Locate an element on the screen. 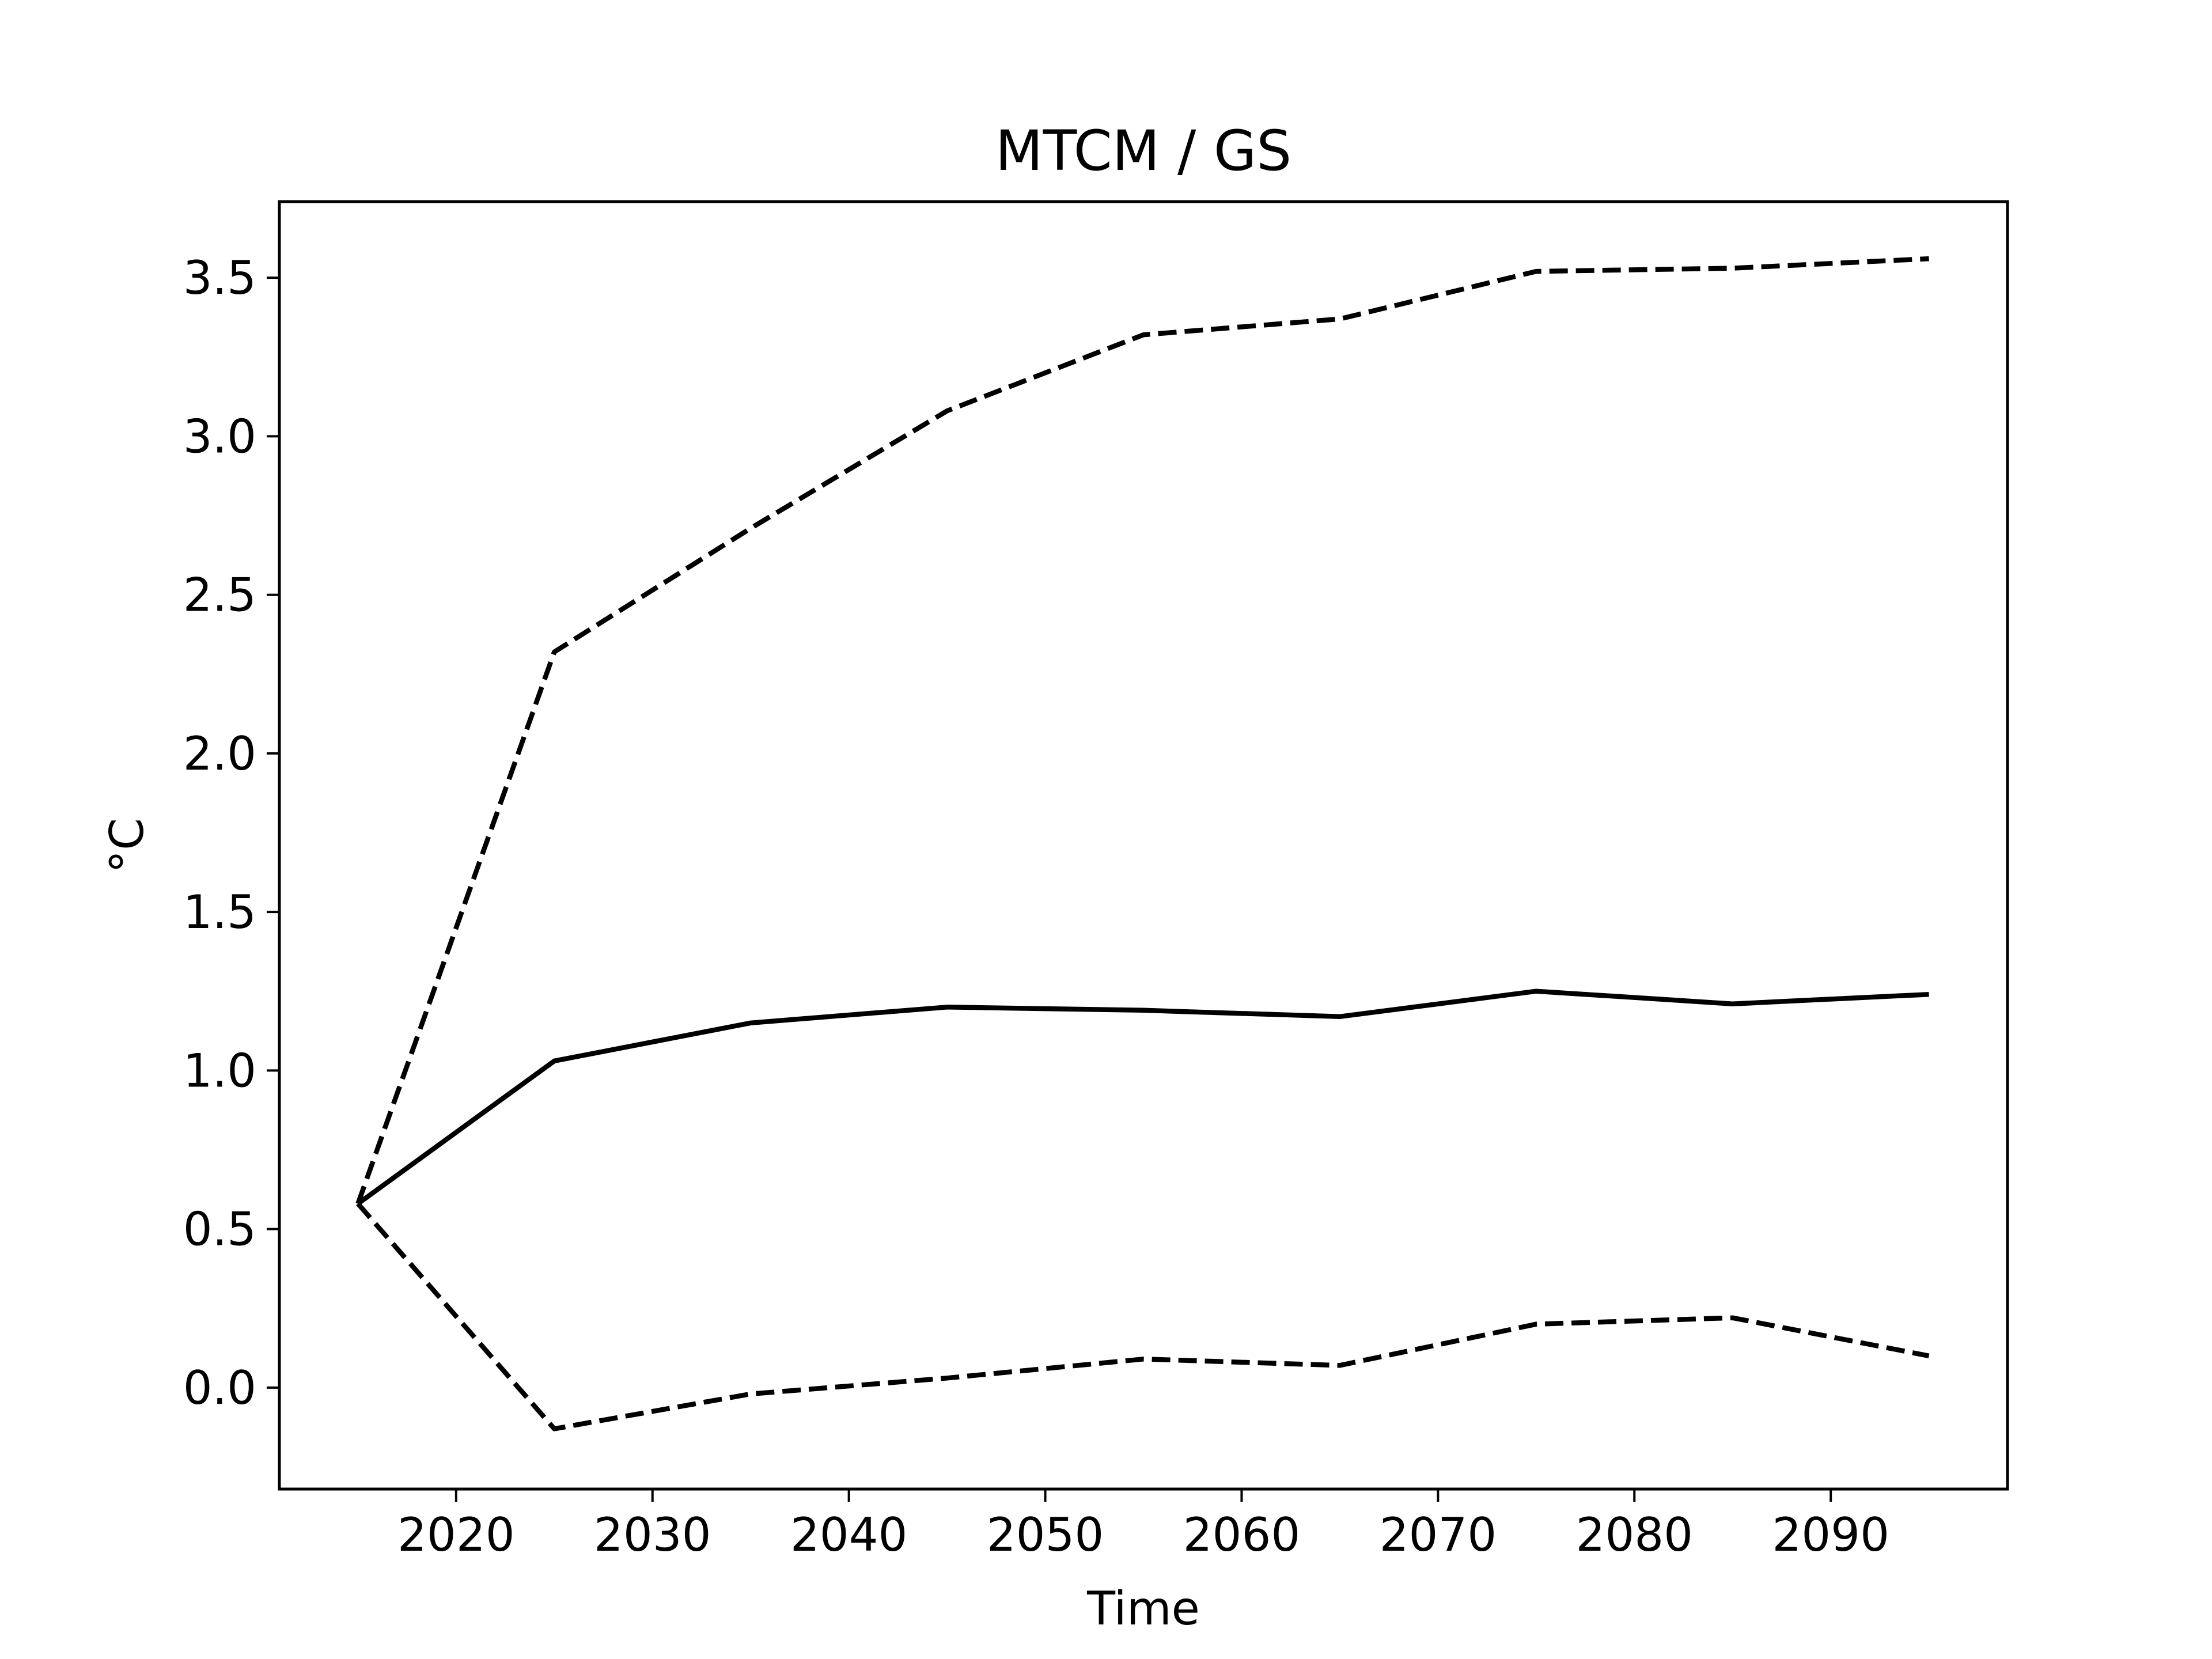  series-line-3-dashed is located at coordinates (1143, 1316).